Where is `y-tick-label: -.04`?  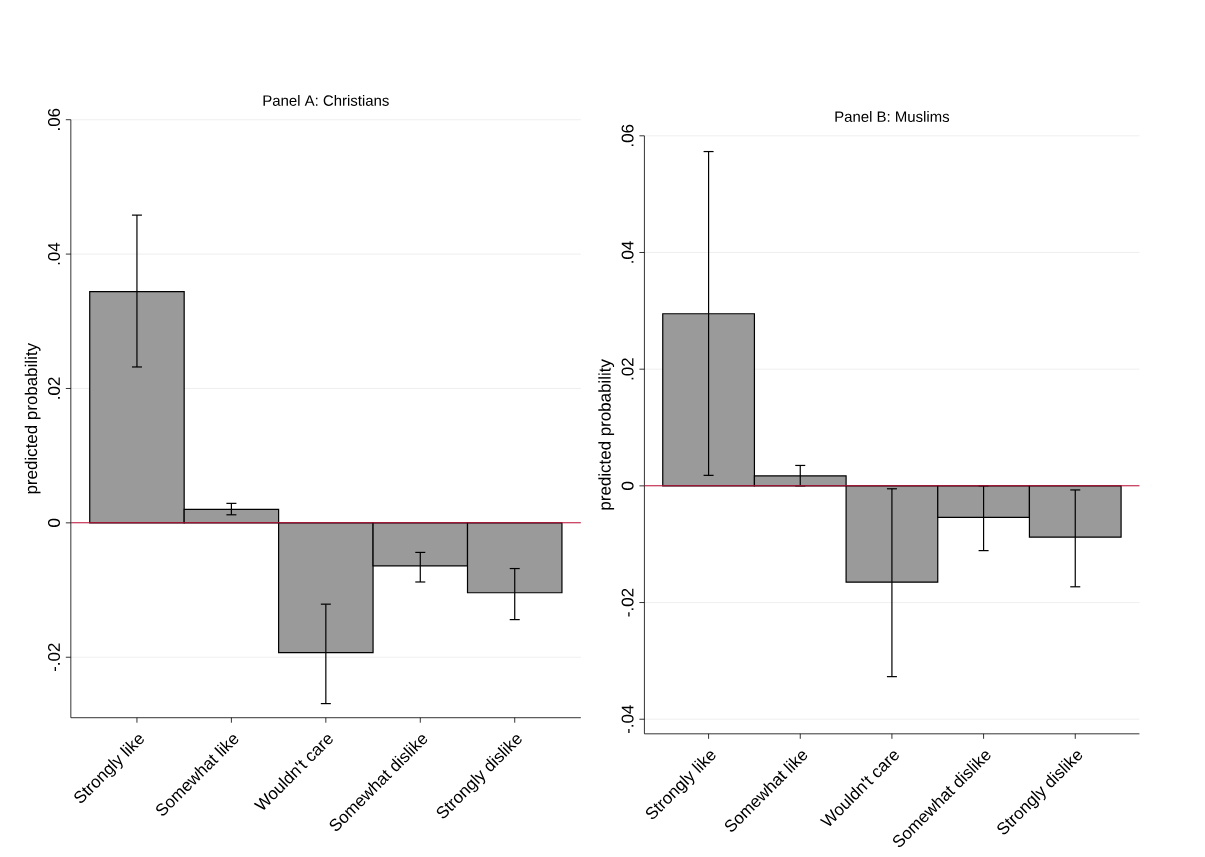 y-tick-label: -.04 is located at coordinates (627, 719).